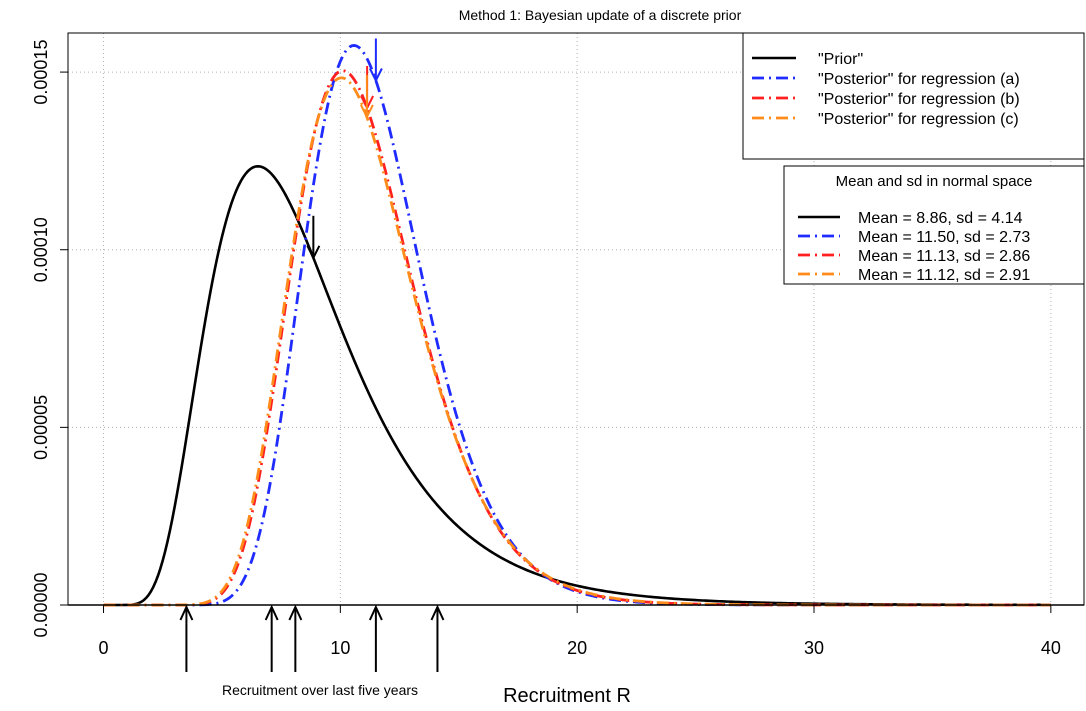 The height and width of the screenshot is (711, 1086). Describe the element at coordinates (934, 181) in the screenshot. I see `legend-stats-title: Mean and sd in normal space` at that location.